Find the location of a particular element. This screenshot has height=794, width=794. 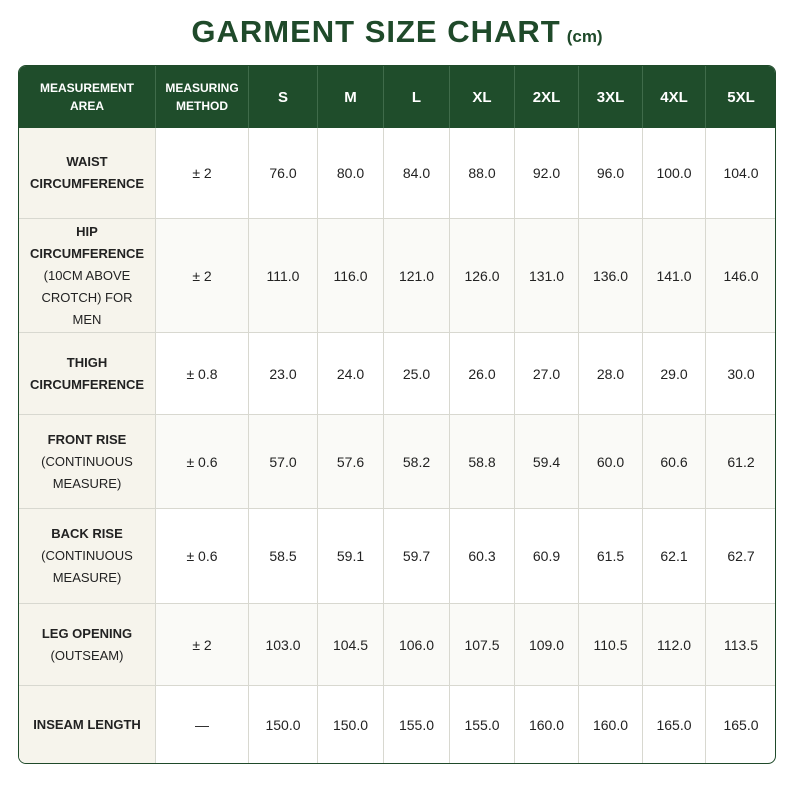

title: GARMENT SIZE CHART is located at coordinates (376, 31).